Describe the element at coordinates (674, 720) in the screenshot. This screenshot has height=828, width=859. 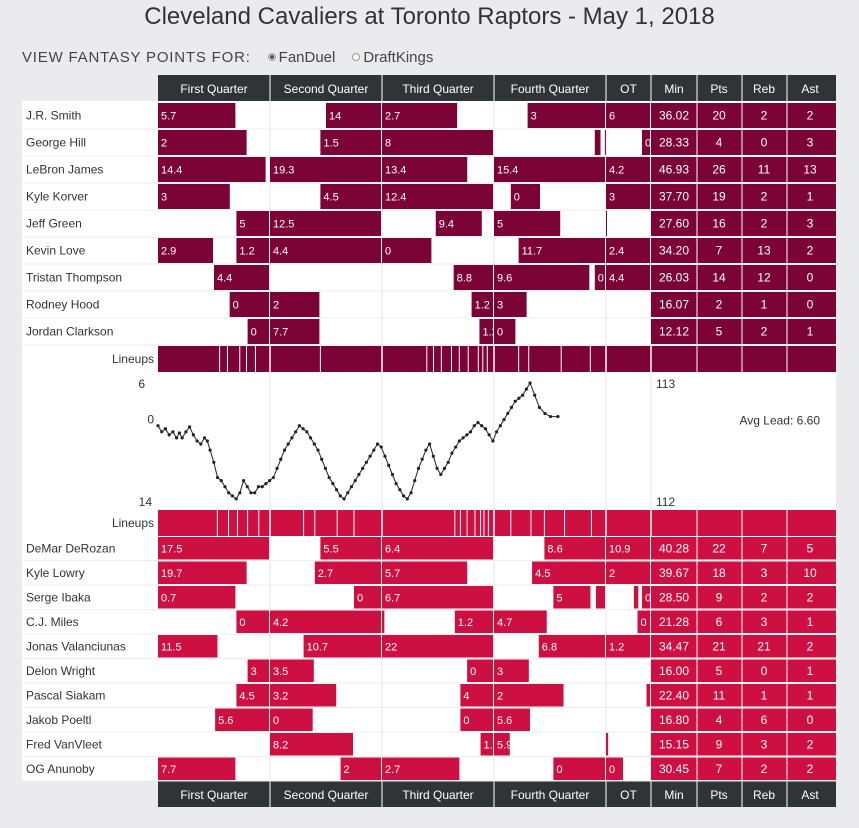
I see `home-stat-value: 16.80` at that location.